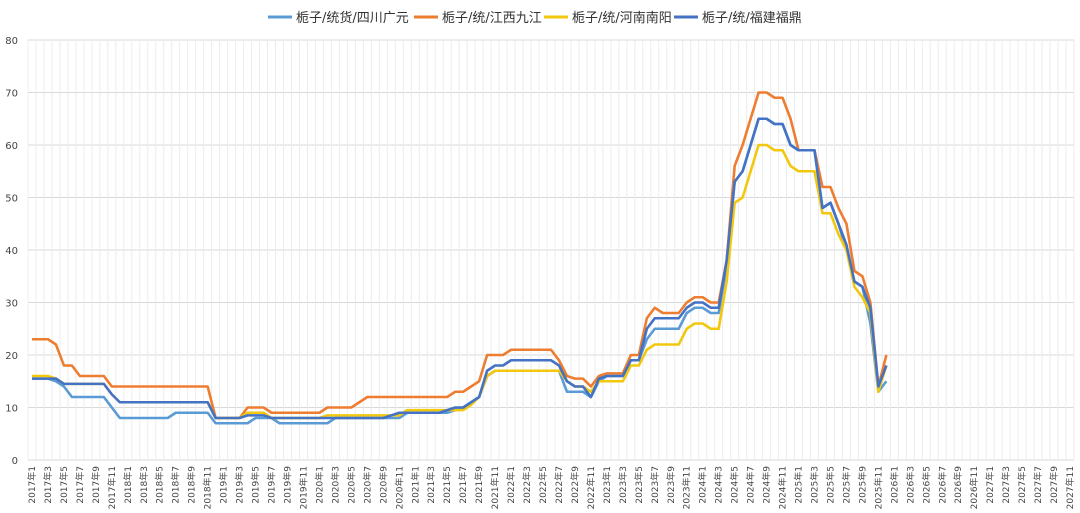  What do you see at coordinates (799, 485) in the screenshot?
I see `x-tick-label: 2025年1` at bounding box center [799, 485].